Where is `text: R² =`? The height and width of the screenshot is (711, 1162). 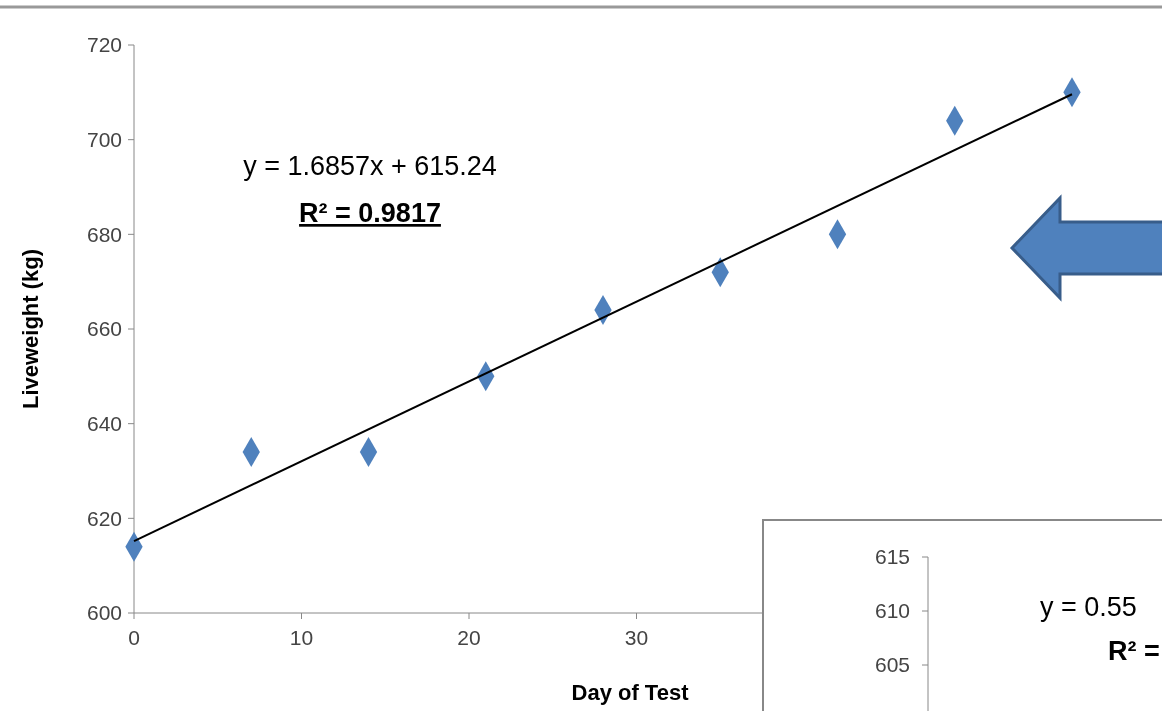
text: R² = is located at coordinates (1134, 651).